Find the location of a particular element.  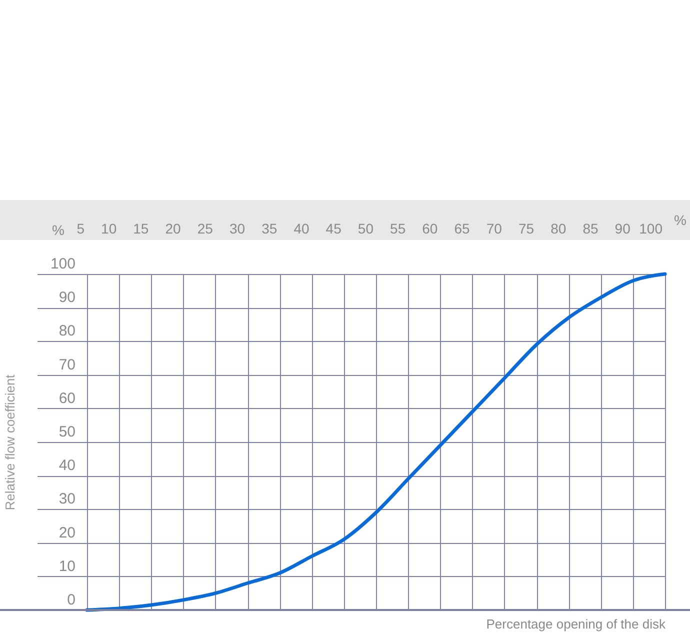

x-tick-label: 75 is located at coordinates (526, 228).